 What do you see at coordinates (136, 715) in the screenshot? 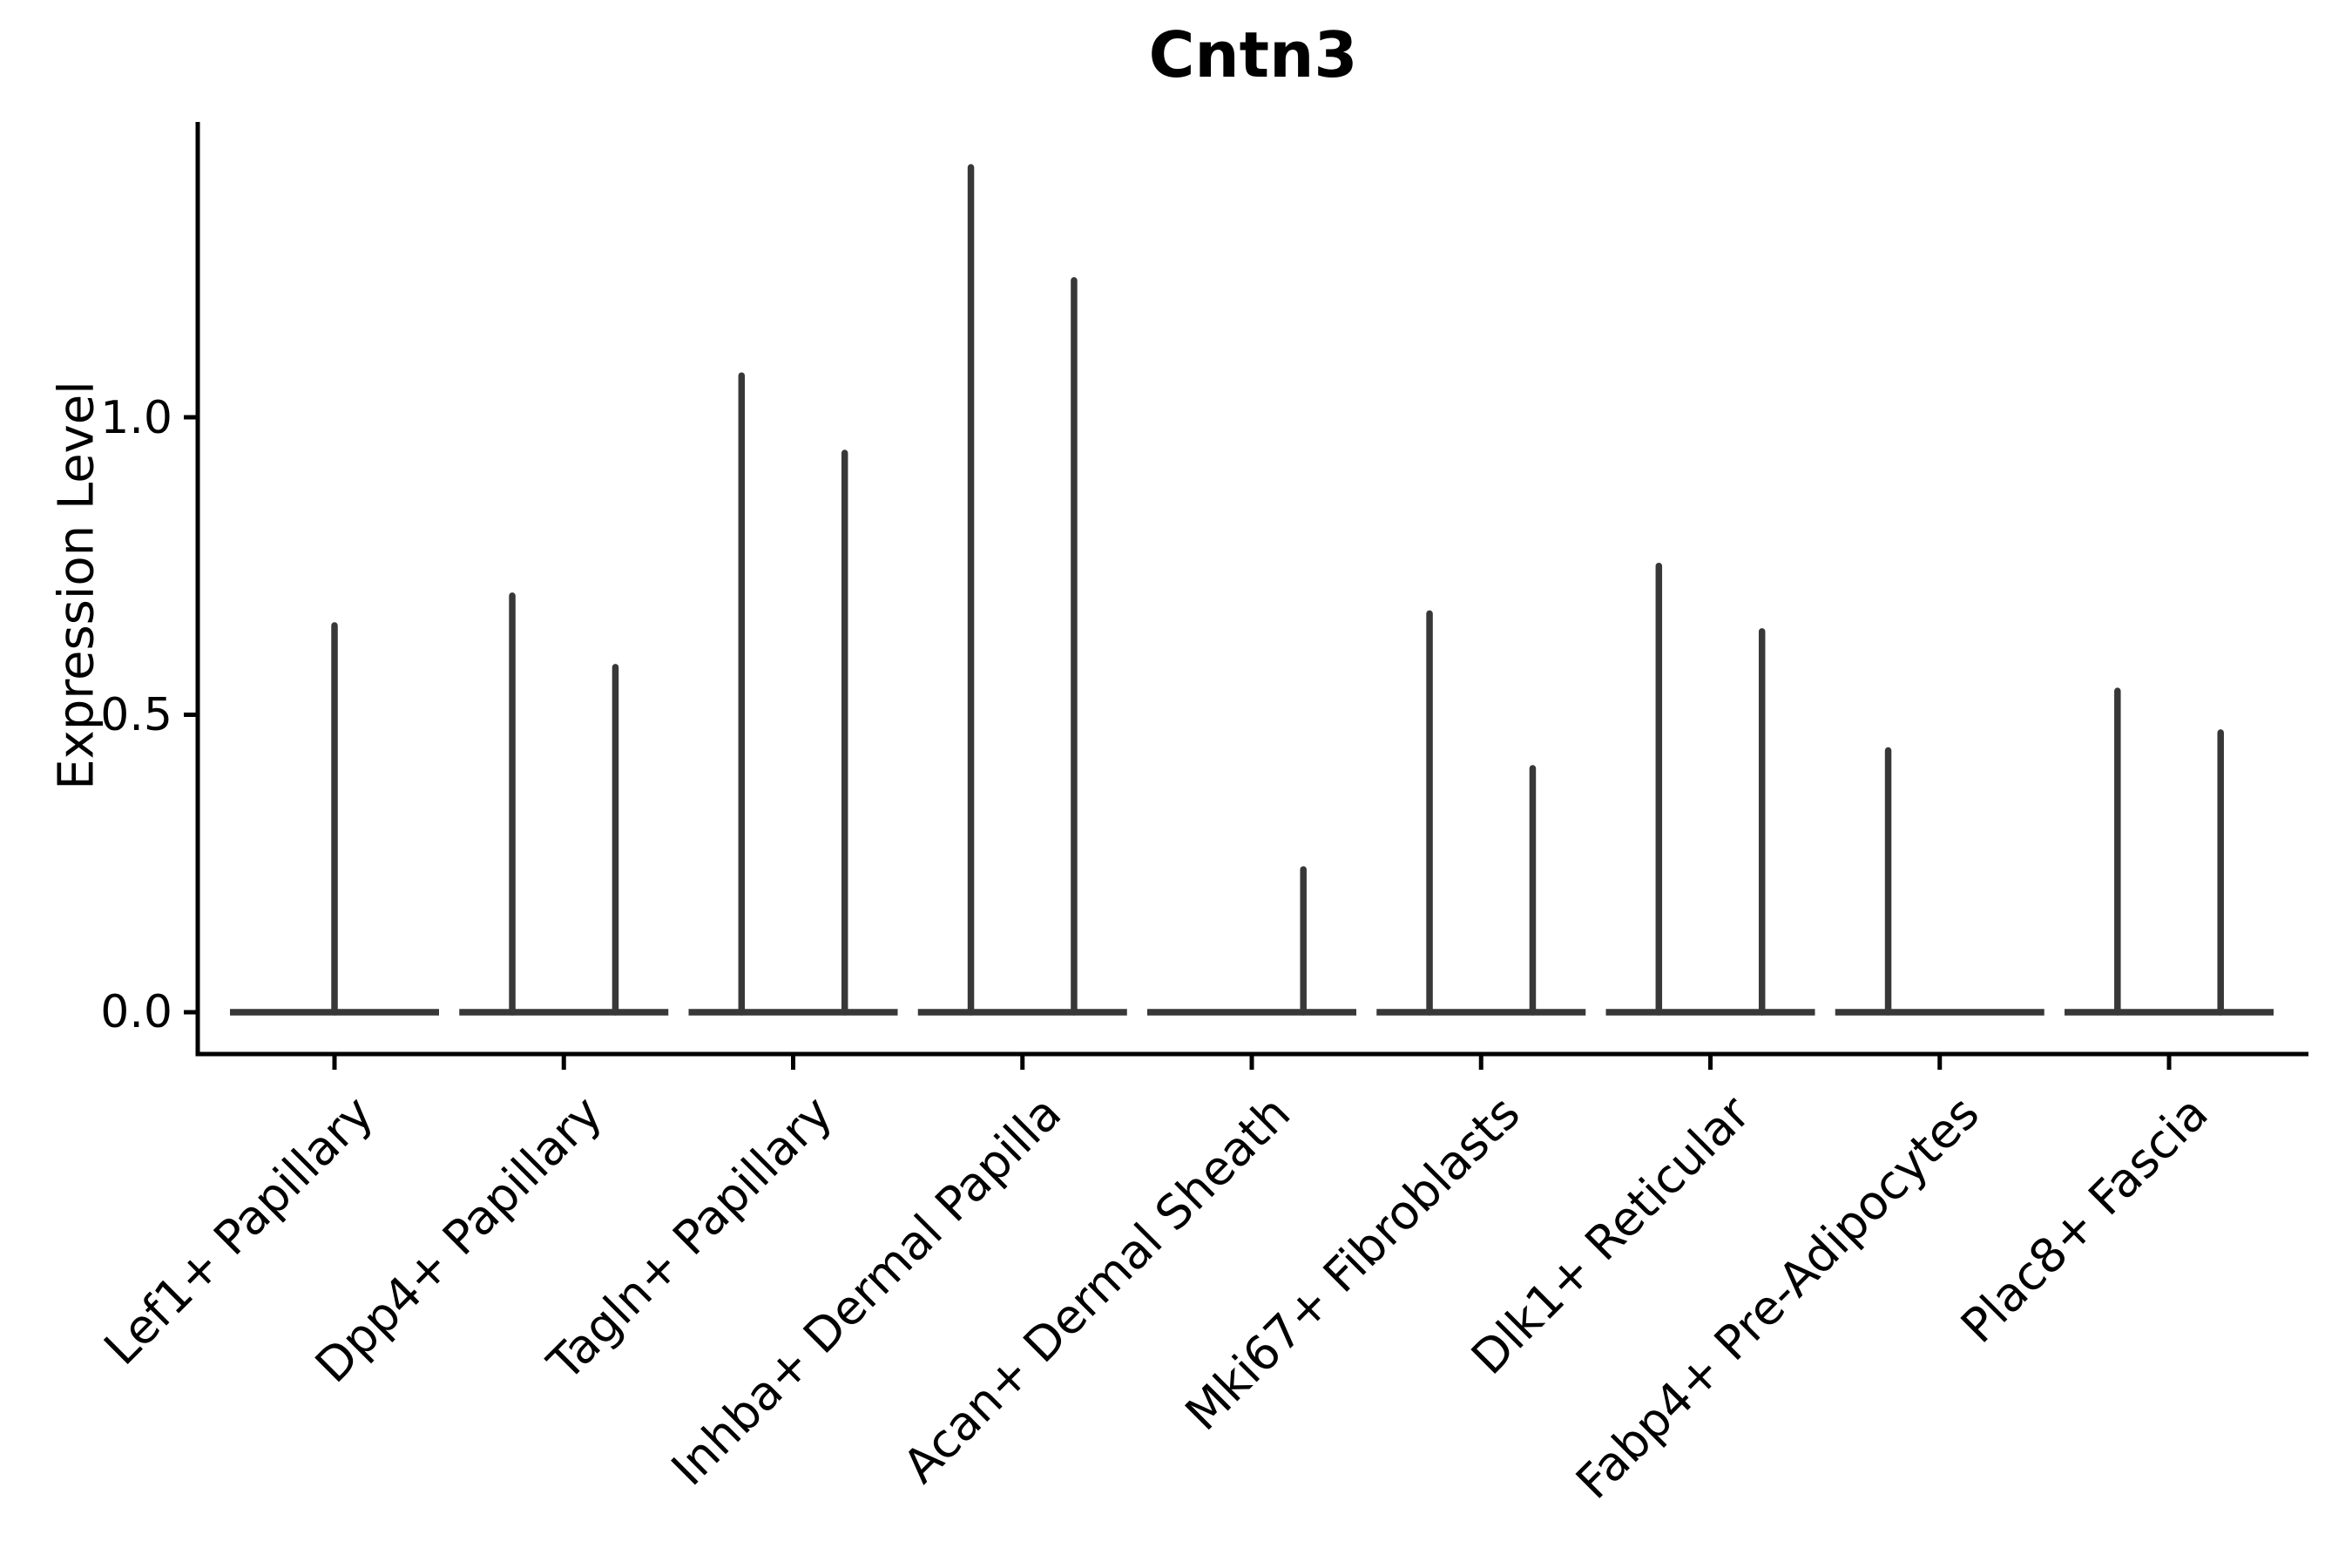
I see `y-tick-label-05: 0.5` at bounding box center [136, 715].